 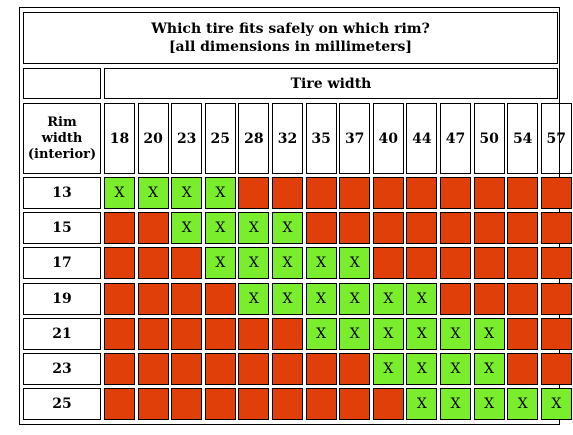 I want to click on fit-cell-rim21-tire54, so click(x=523, y=333).